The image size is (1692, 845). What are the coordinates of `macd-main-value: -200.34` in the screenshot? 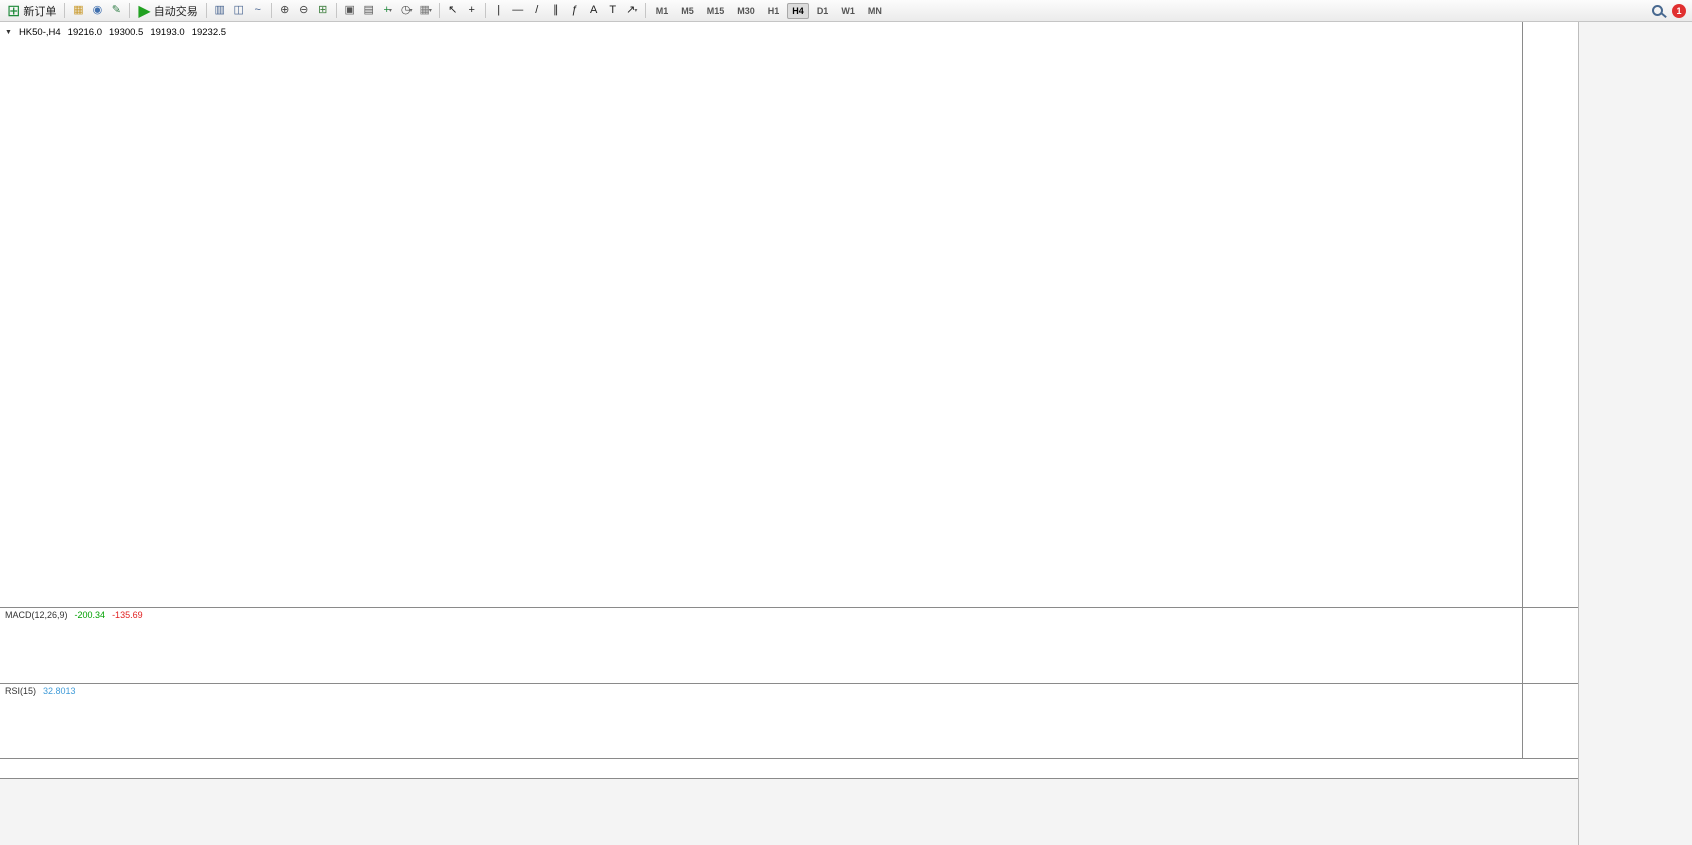 It's located at (90, 615).